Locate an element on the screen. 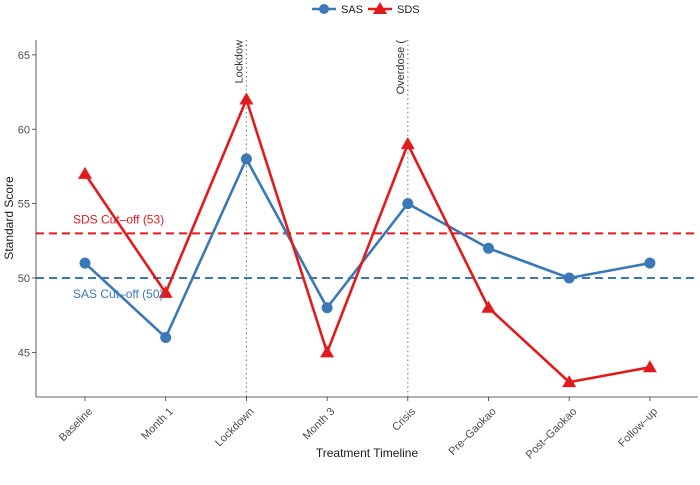 This screenshot has height=485, width=700. x-axis-title: Treatment Timeline is located at coordinates (367, 453).